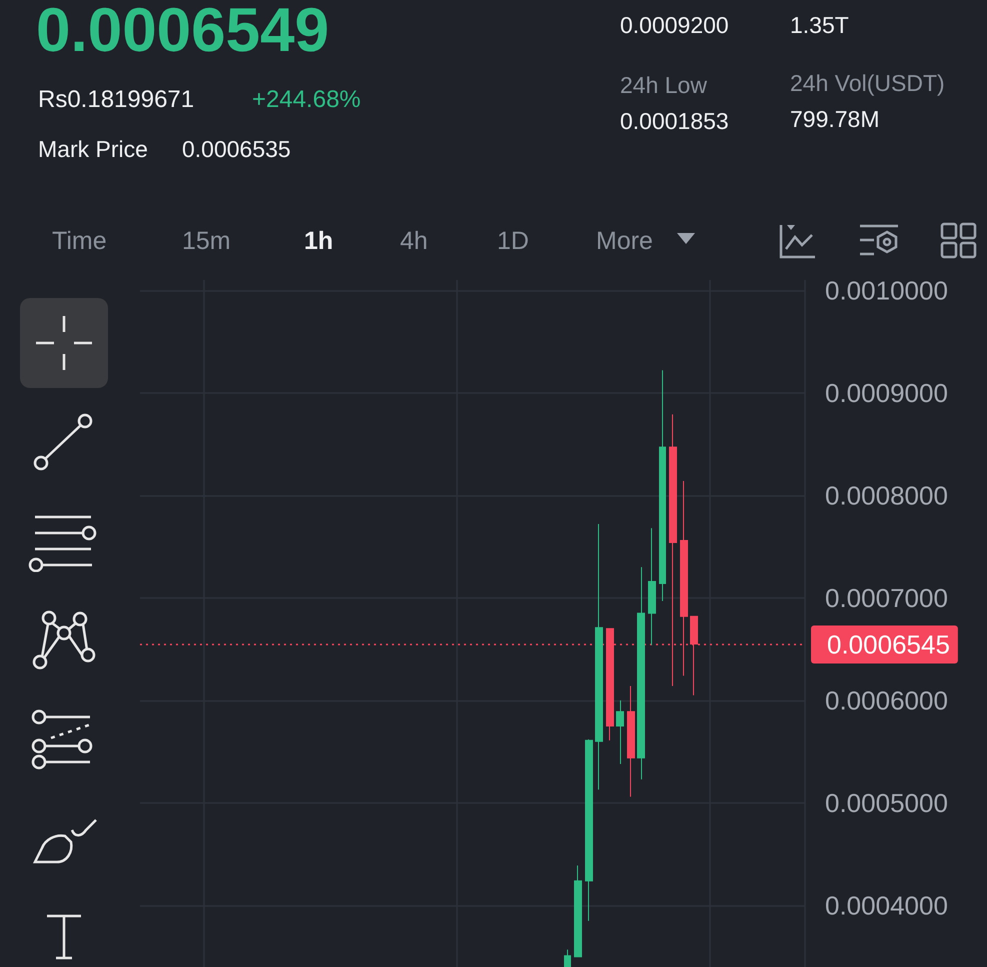 The width and height of the screenshot is (987, 967). Describe the element at coordinates (674, 25) in the screenshot. I see `text: 0.0009200` at that location.